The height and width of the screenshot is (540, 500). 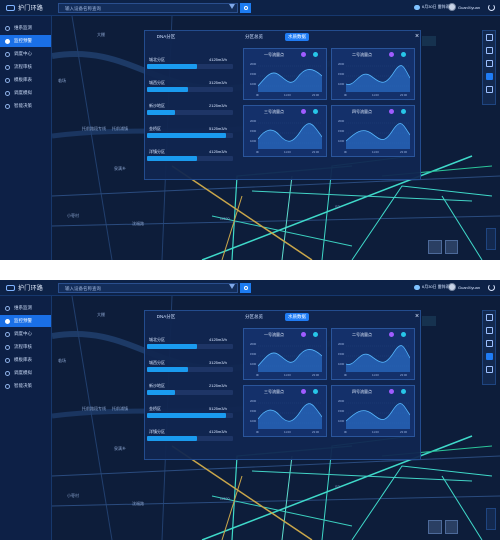 I want to click on zone-bar-track, so click(x=190, y=415).